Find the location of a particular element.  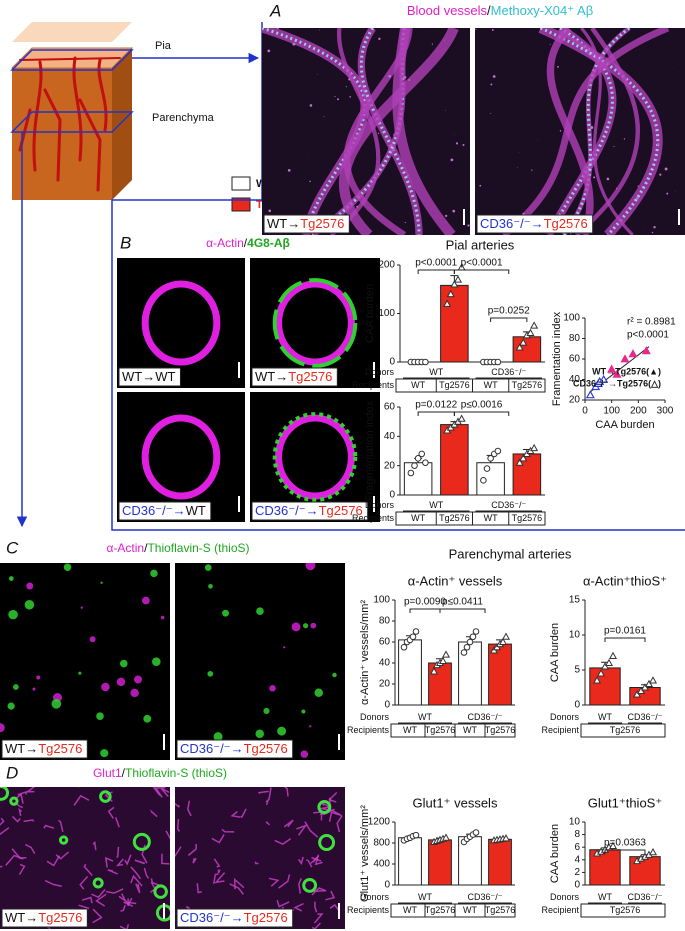

micrograph: CD36⁻/⁻→Tg2576 is located at coordinates (260, 858).